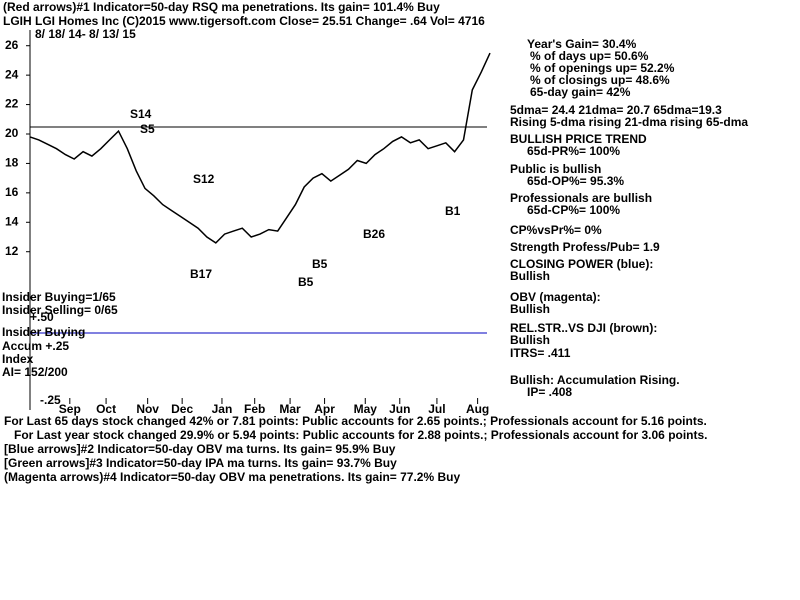  Describe the element at coordinates (573, 151) in the screenshot. I see `side-note: 65d-PR%= 100%` at that location.